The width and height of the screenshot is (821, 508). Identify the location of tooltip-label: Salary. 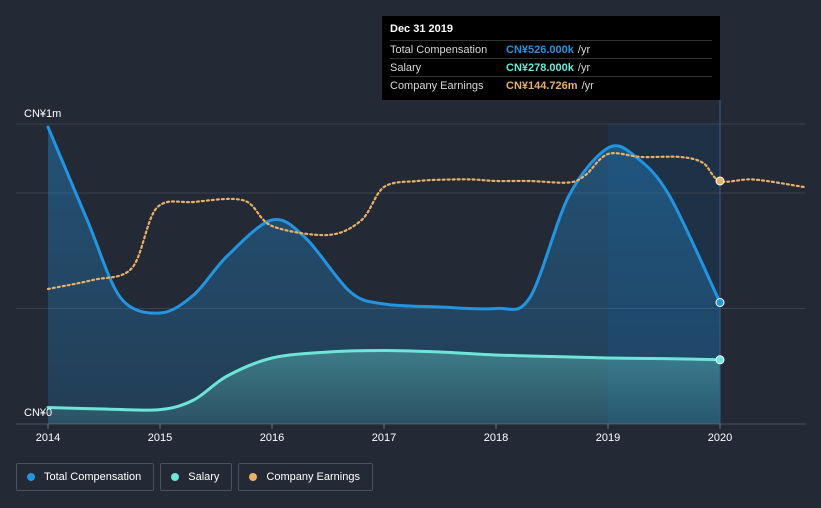
(406, 67).